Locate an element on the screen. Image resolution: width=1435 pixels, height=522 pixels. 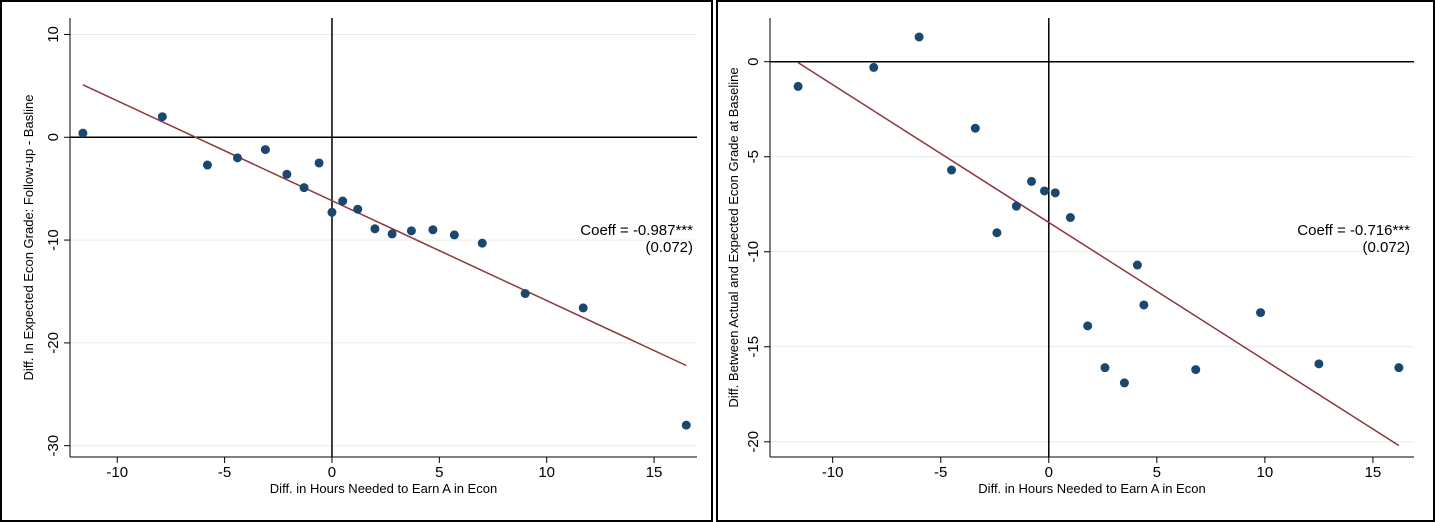
annotation: Coeff = -0.716*** is located at coordinates (1353, 230).